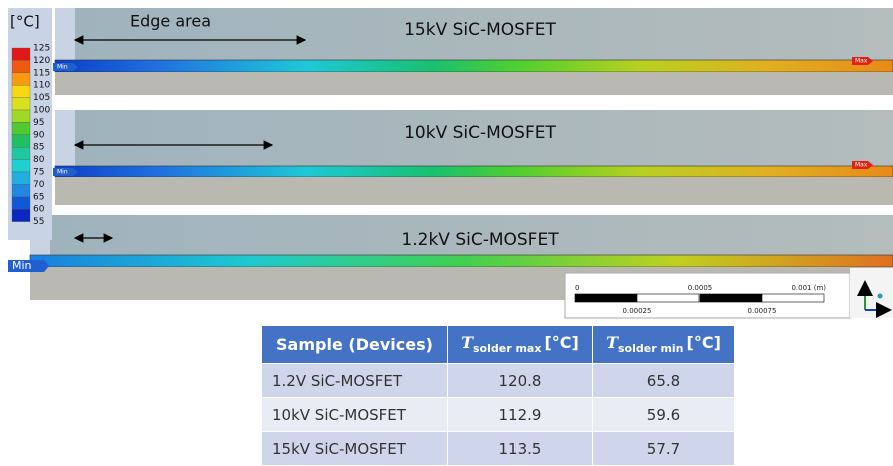 Image resolution: width=893 pixels, height=466 pixels. I want to click on table-cell: 57.7, so click(664, 448).